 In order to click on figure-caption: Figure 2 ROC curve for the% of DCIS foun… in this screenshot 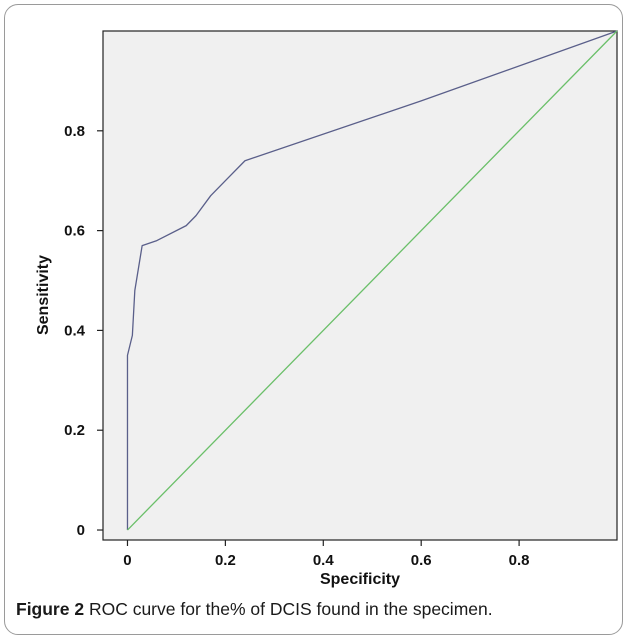, I will do `click(316, 609)`.